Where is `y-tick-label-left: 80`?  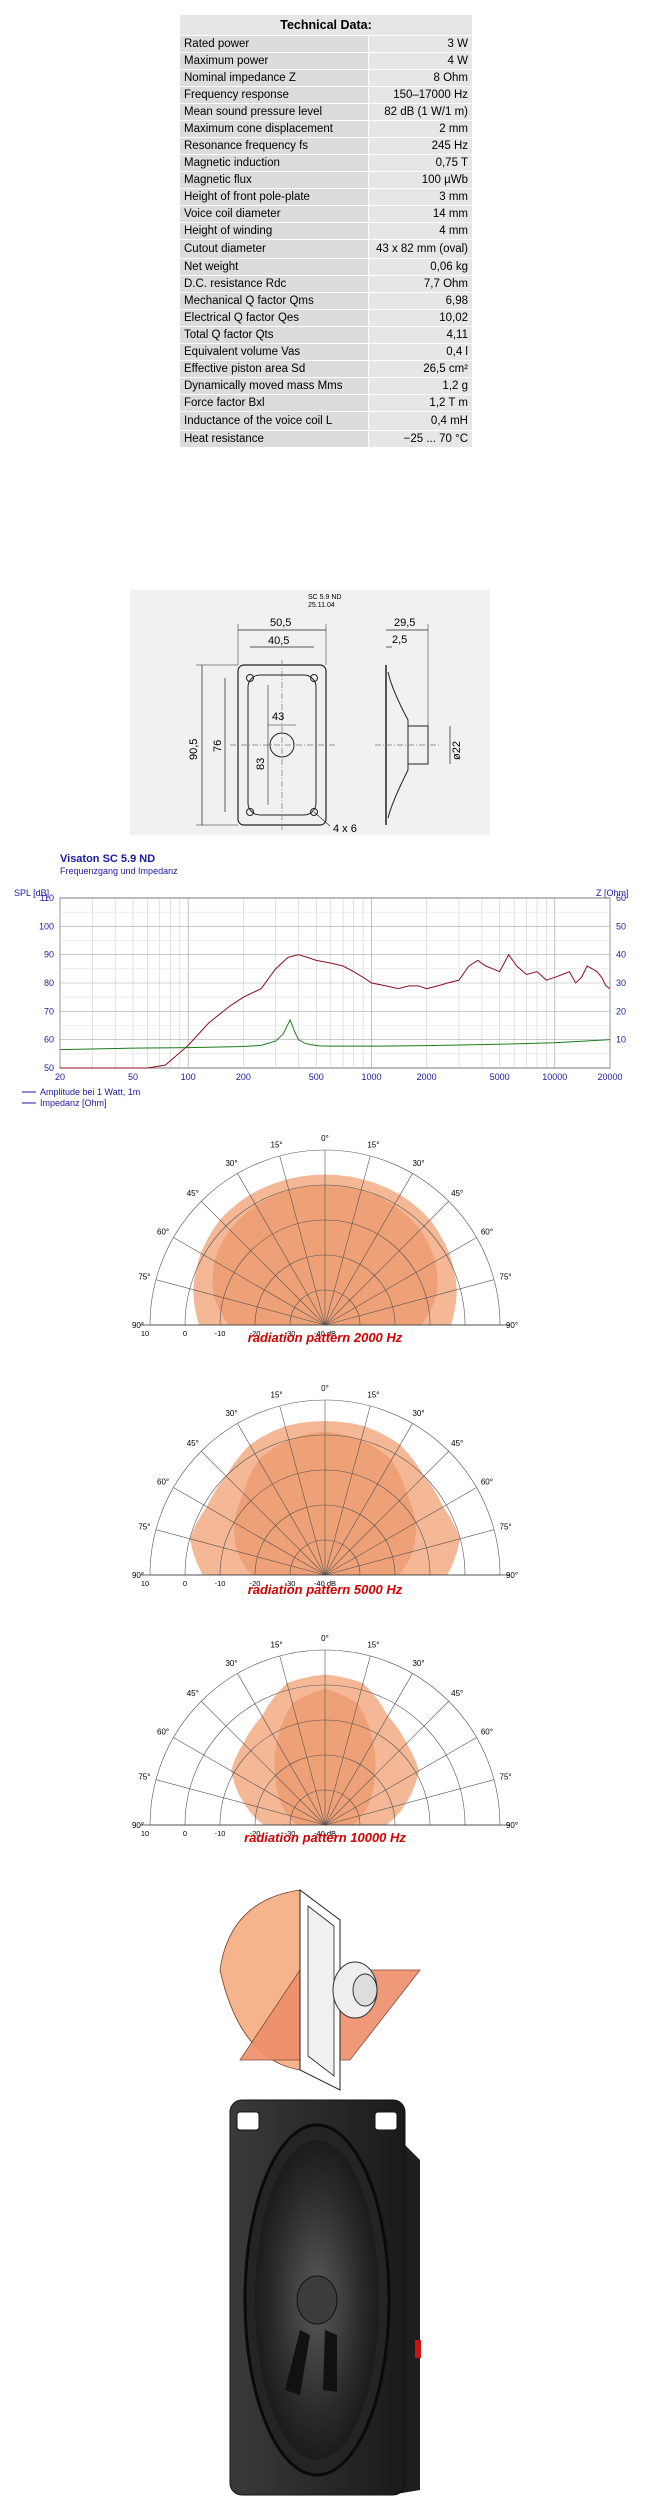 y-tick-label-left: 80 is located at coordinates (49, 983).